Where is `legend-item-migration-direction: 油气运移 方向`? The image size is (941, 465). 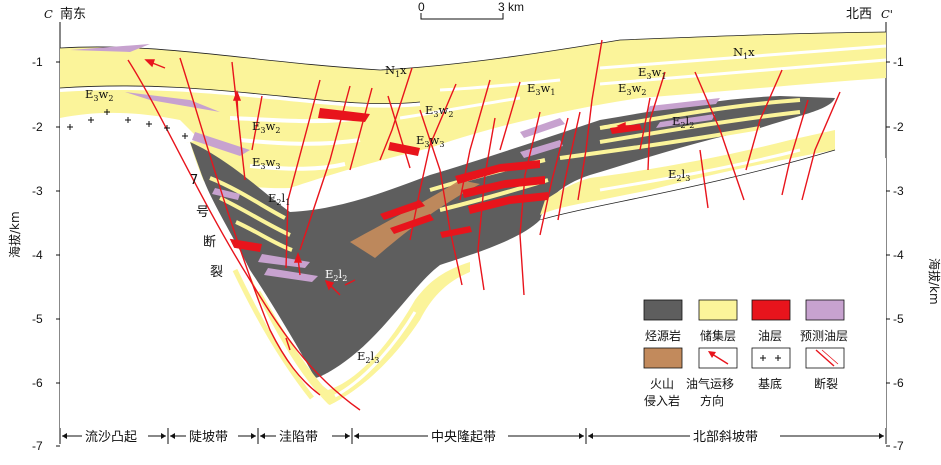 legend-item-migration-direction: 油气运移 方向 is located at coordinates (712, 377).